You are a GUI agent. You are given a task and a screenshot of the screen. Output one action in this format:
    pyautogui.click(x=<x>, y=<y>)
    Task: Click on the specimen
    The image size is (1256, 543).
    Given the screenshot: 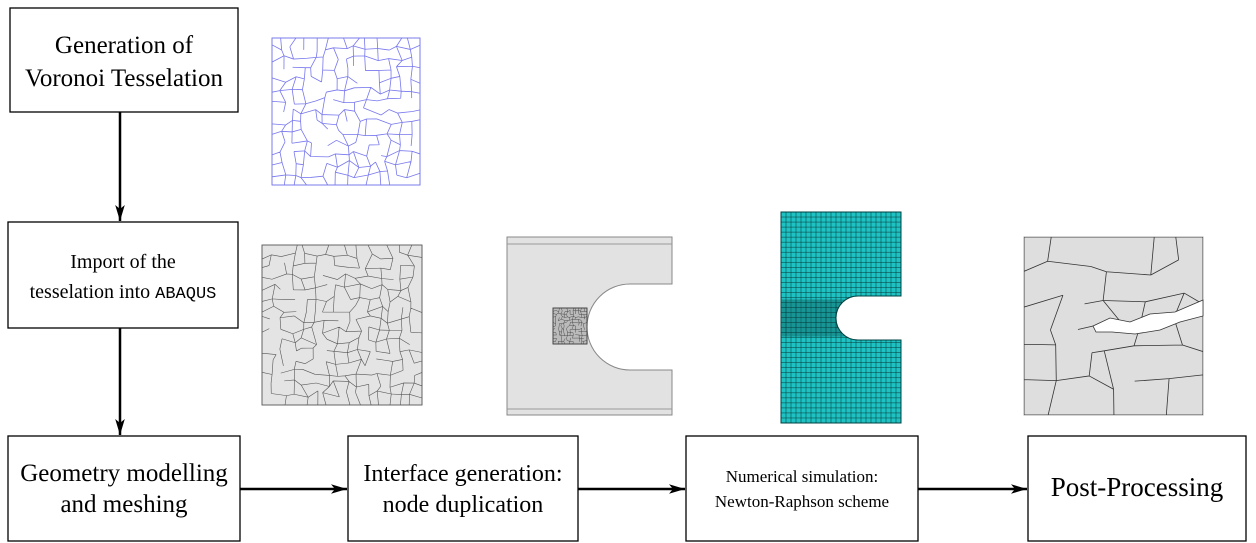 What is the action you would take?
    pyautogui.click(x=589, y=326)
    